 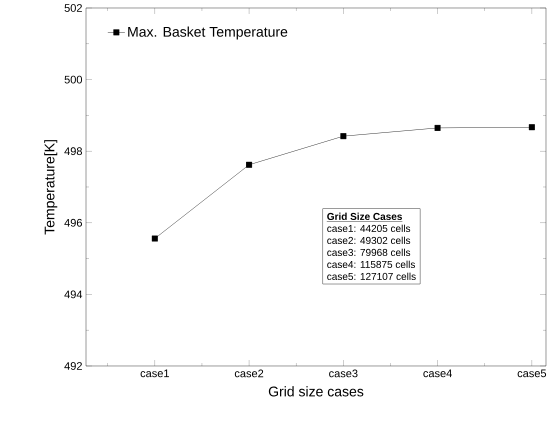 I want to click on annotation: case3: 79968 cells, so click(x=368, y=252).